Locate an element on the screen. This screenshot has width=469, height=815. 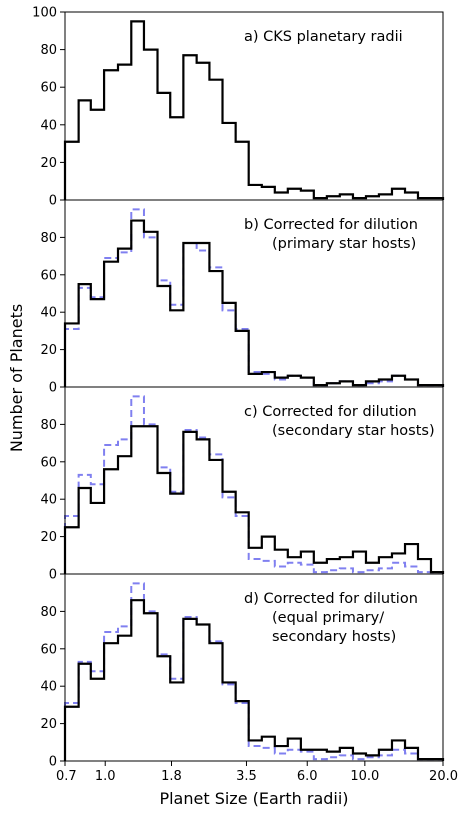
y-axis-title: Number of Planets is located at coordinates (16, 378).